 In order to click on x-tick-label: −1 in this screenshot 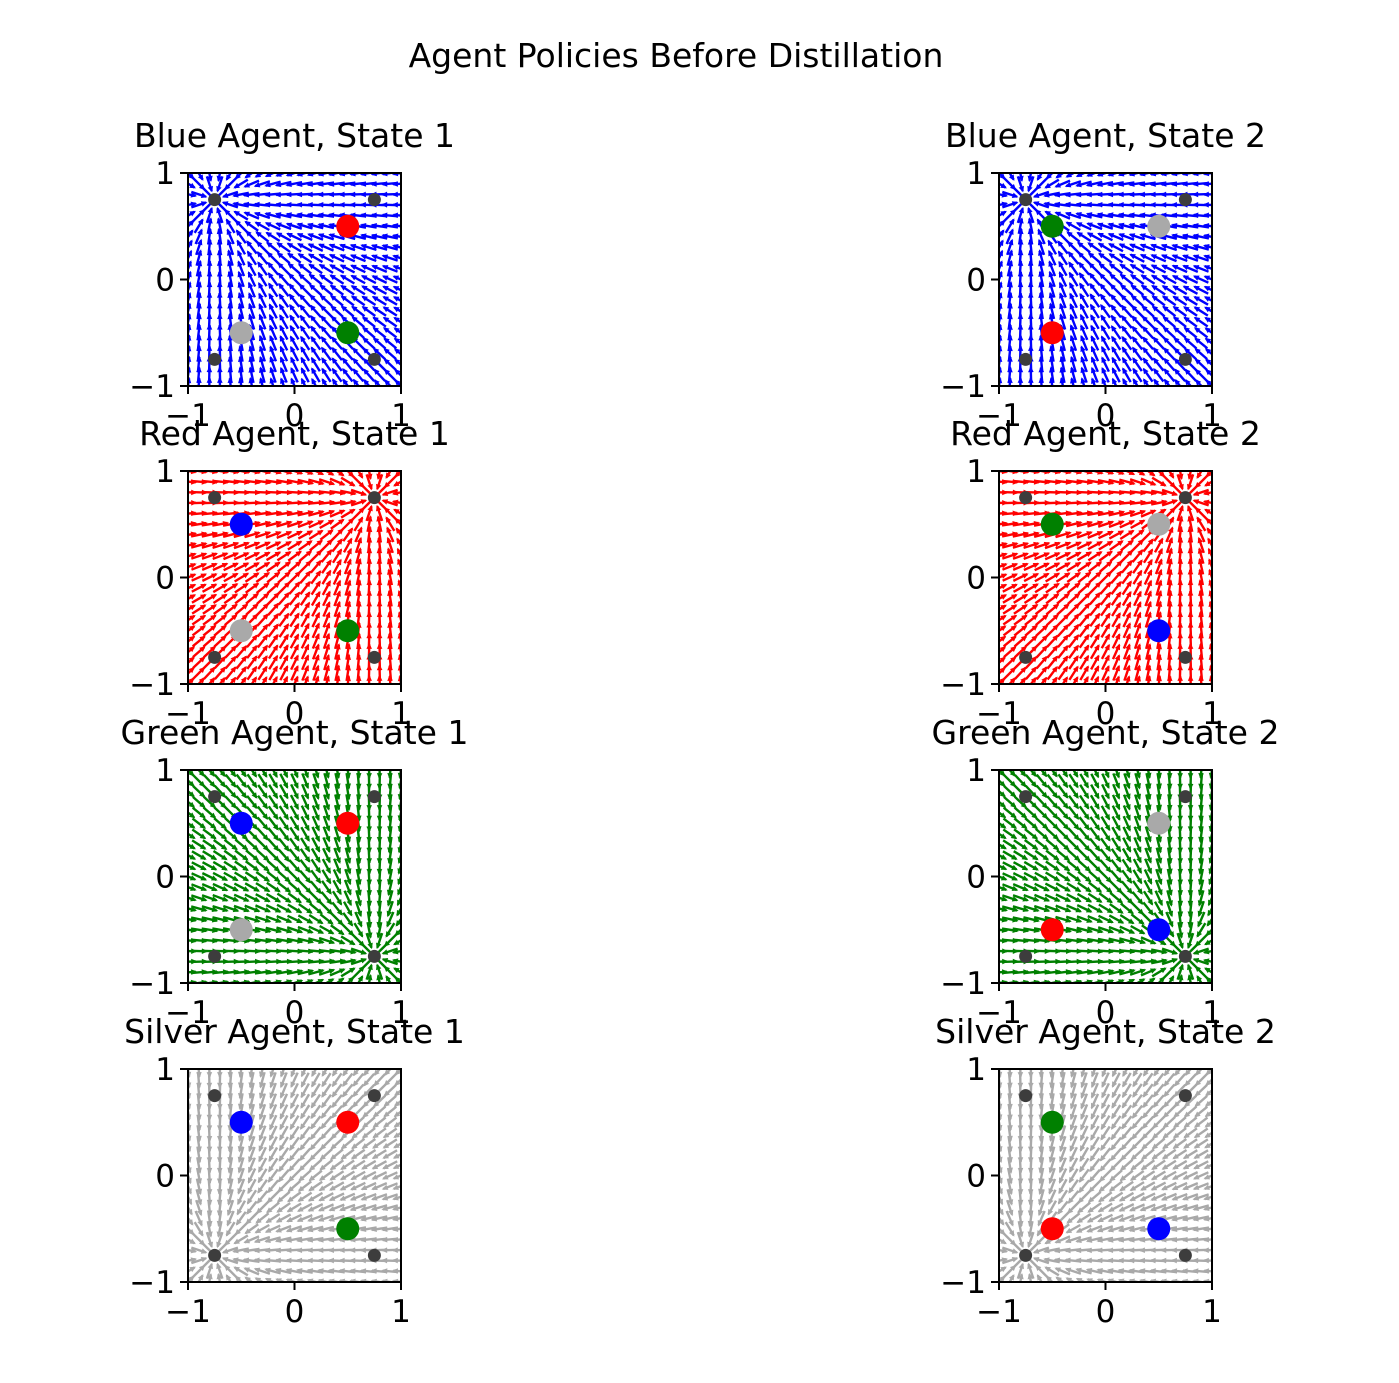, I will do `click(188, 714)`.